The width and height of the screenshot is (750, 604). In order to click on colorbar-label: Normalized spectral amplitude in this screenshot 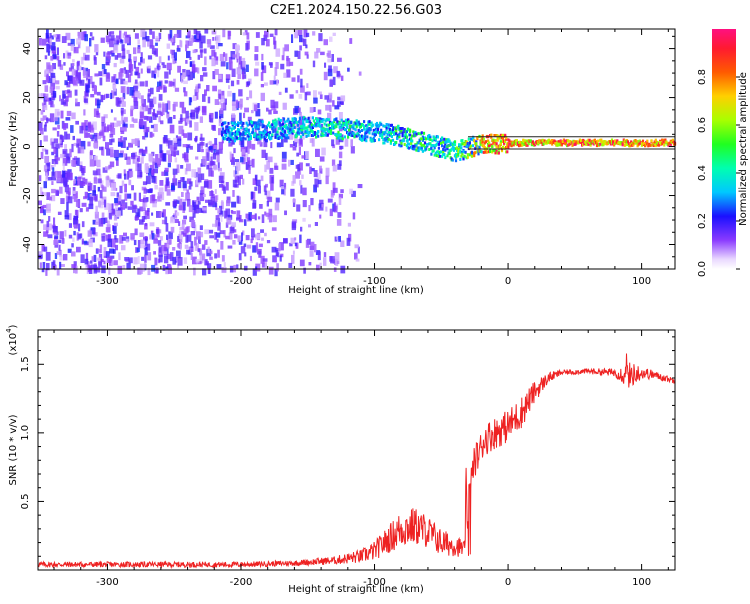, I will do `click(743, 149)`.